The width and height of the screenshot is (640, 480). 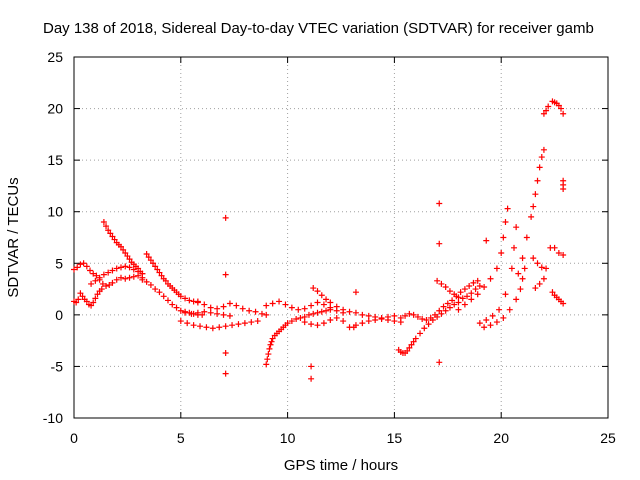 I want to click on y-tick-label: 20, so click(x=55, y=109).